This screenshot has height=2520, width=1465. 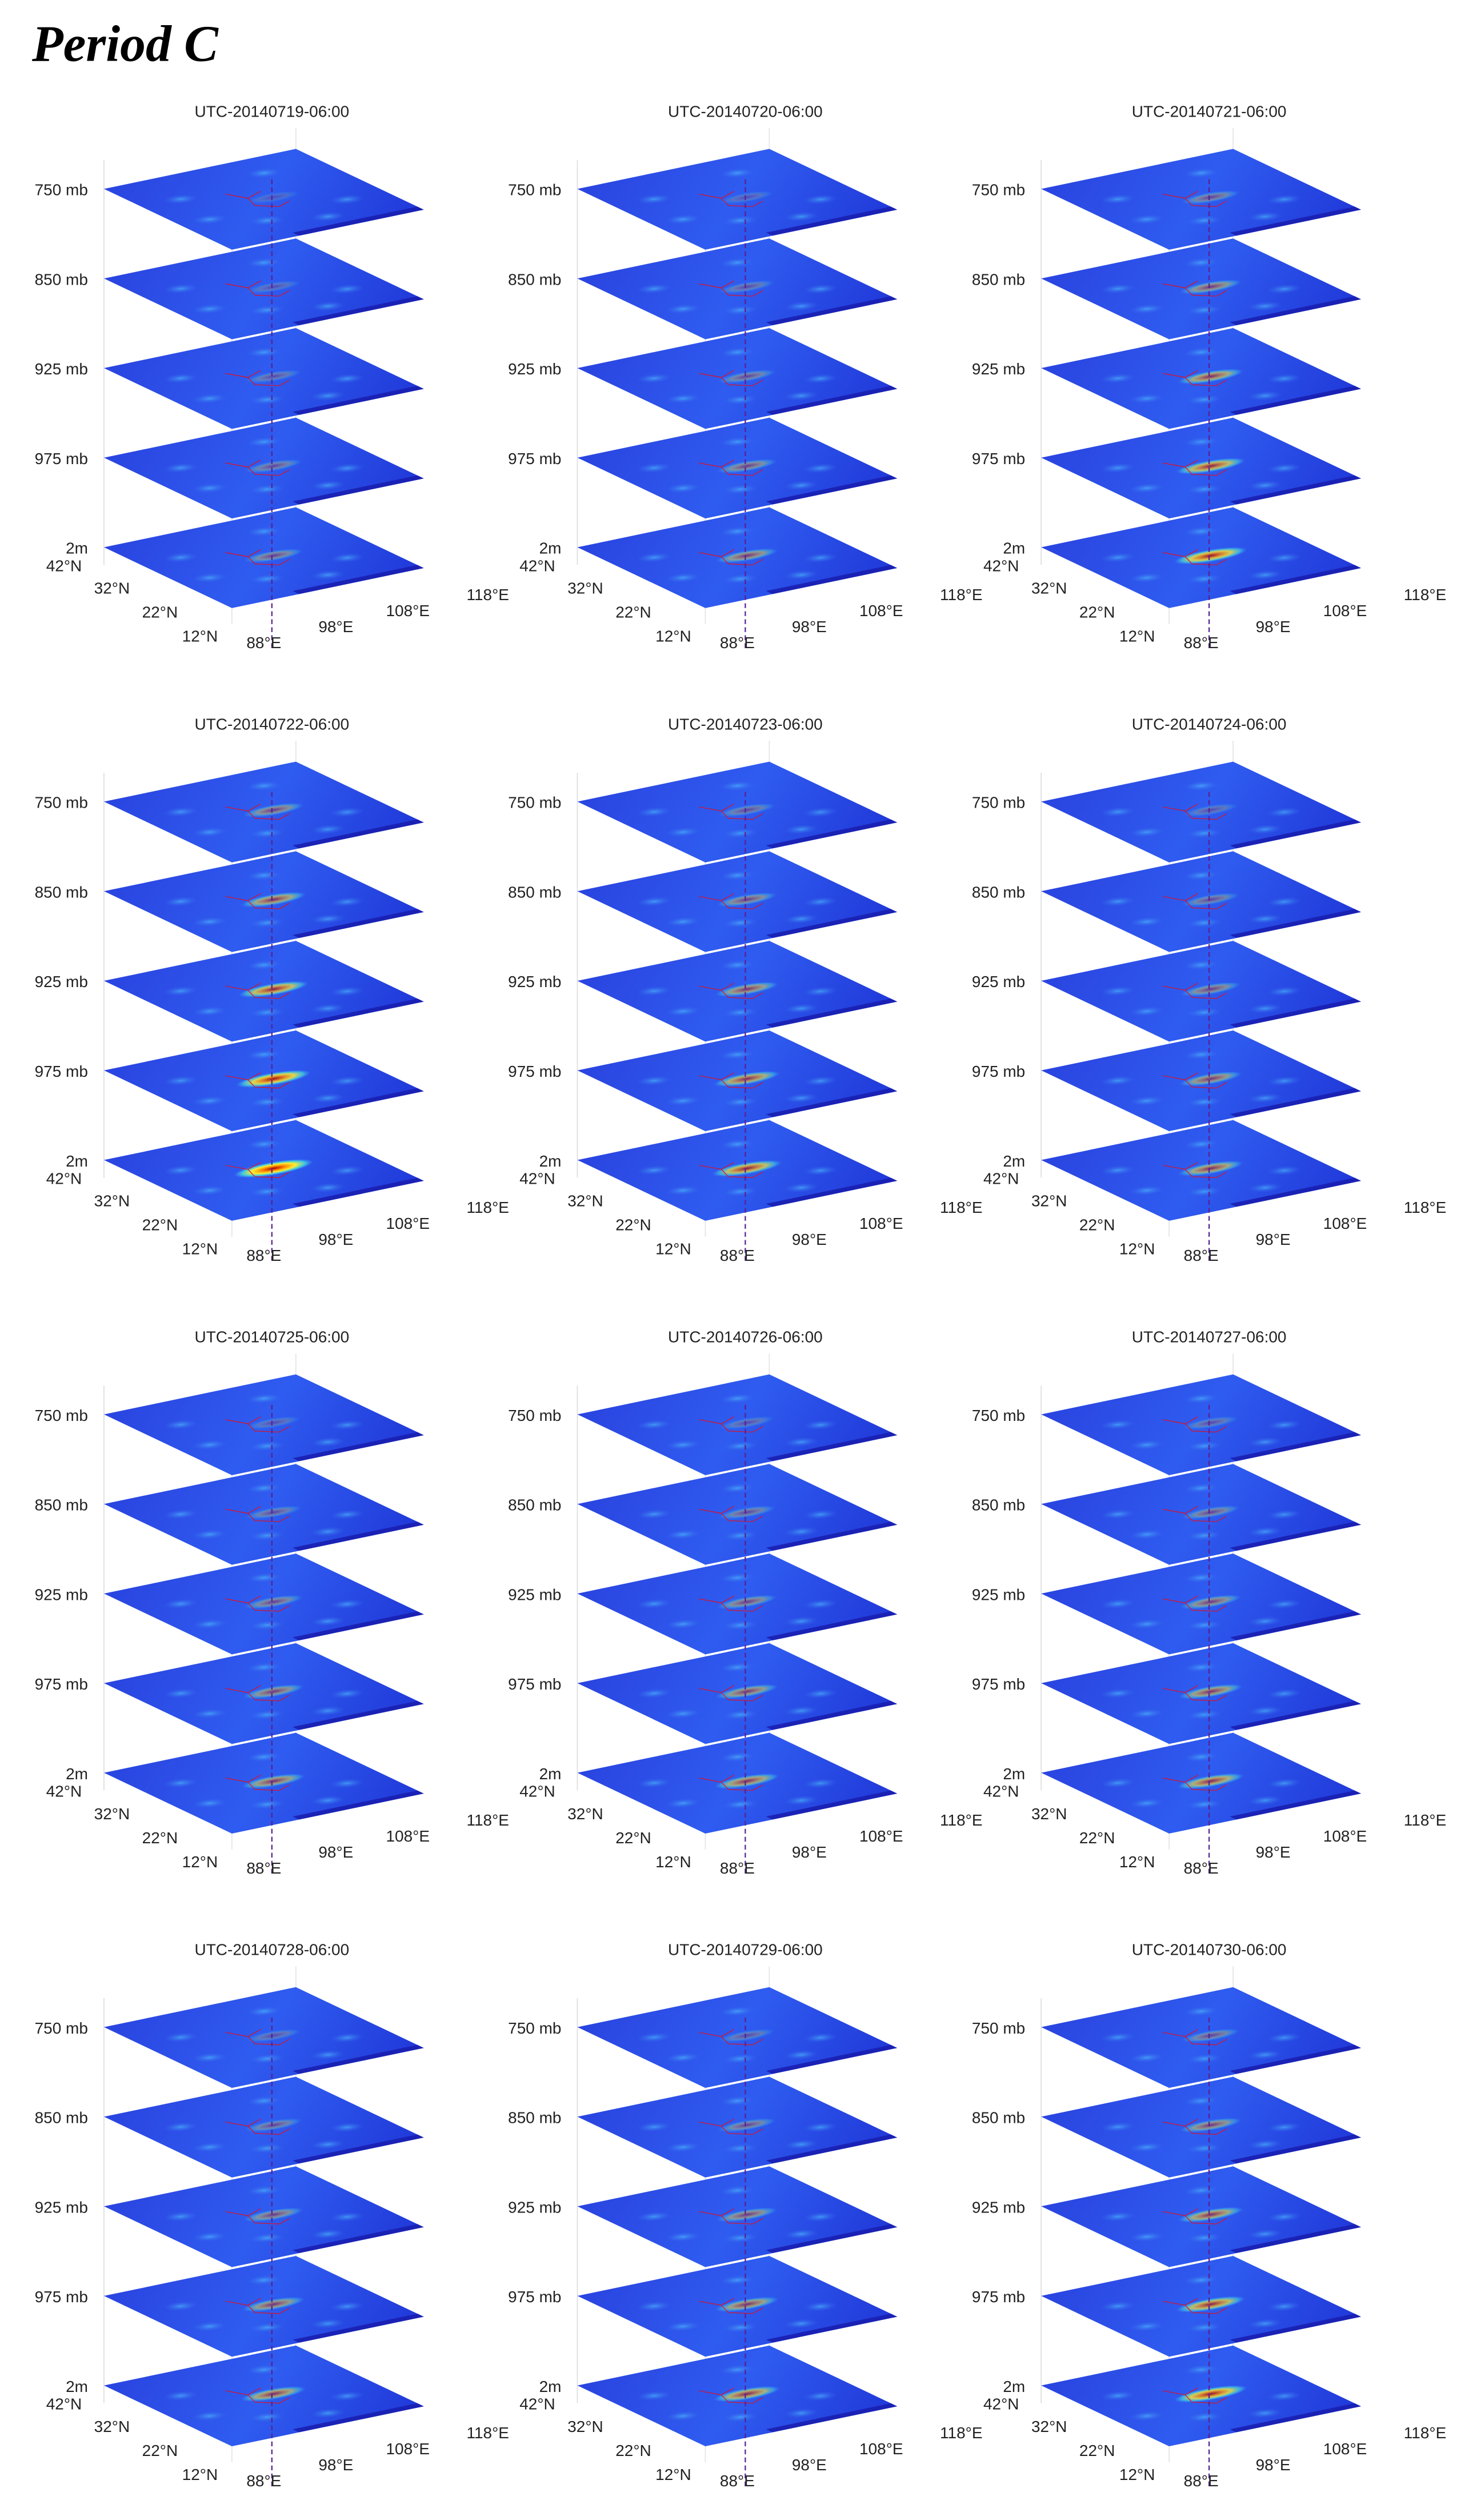 What do you see at coordinates (998, 982) in the screenshot?
I see `level-label: 925 mb` at bounding box center [998, 982].